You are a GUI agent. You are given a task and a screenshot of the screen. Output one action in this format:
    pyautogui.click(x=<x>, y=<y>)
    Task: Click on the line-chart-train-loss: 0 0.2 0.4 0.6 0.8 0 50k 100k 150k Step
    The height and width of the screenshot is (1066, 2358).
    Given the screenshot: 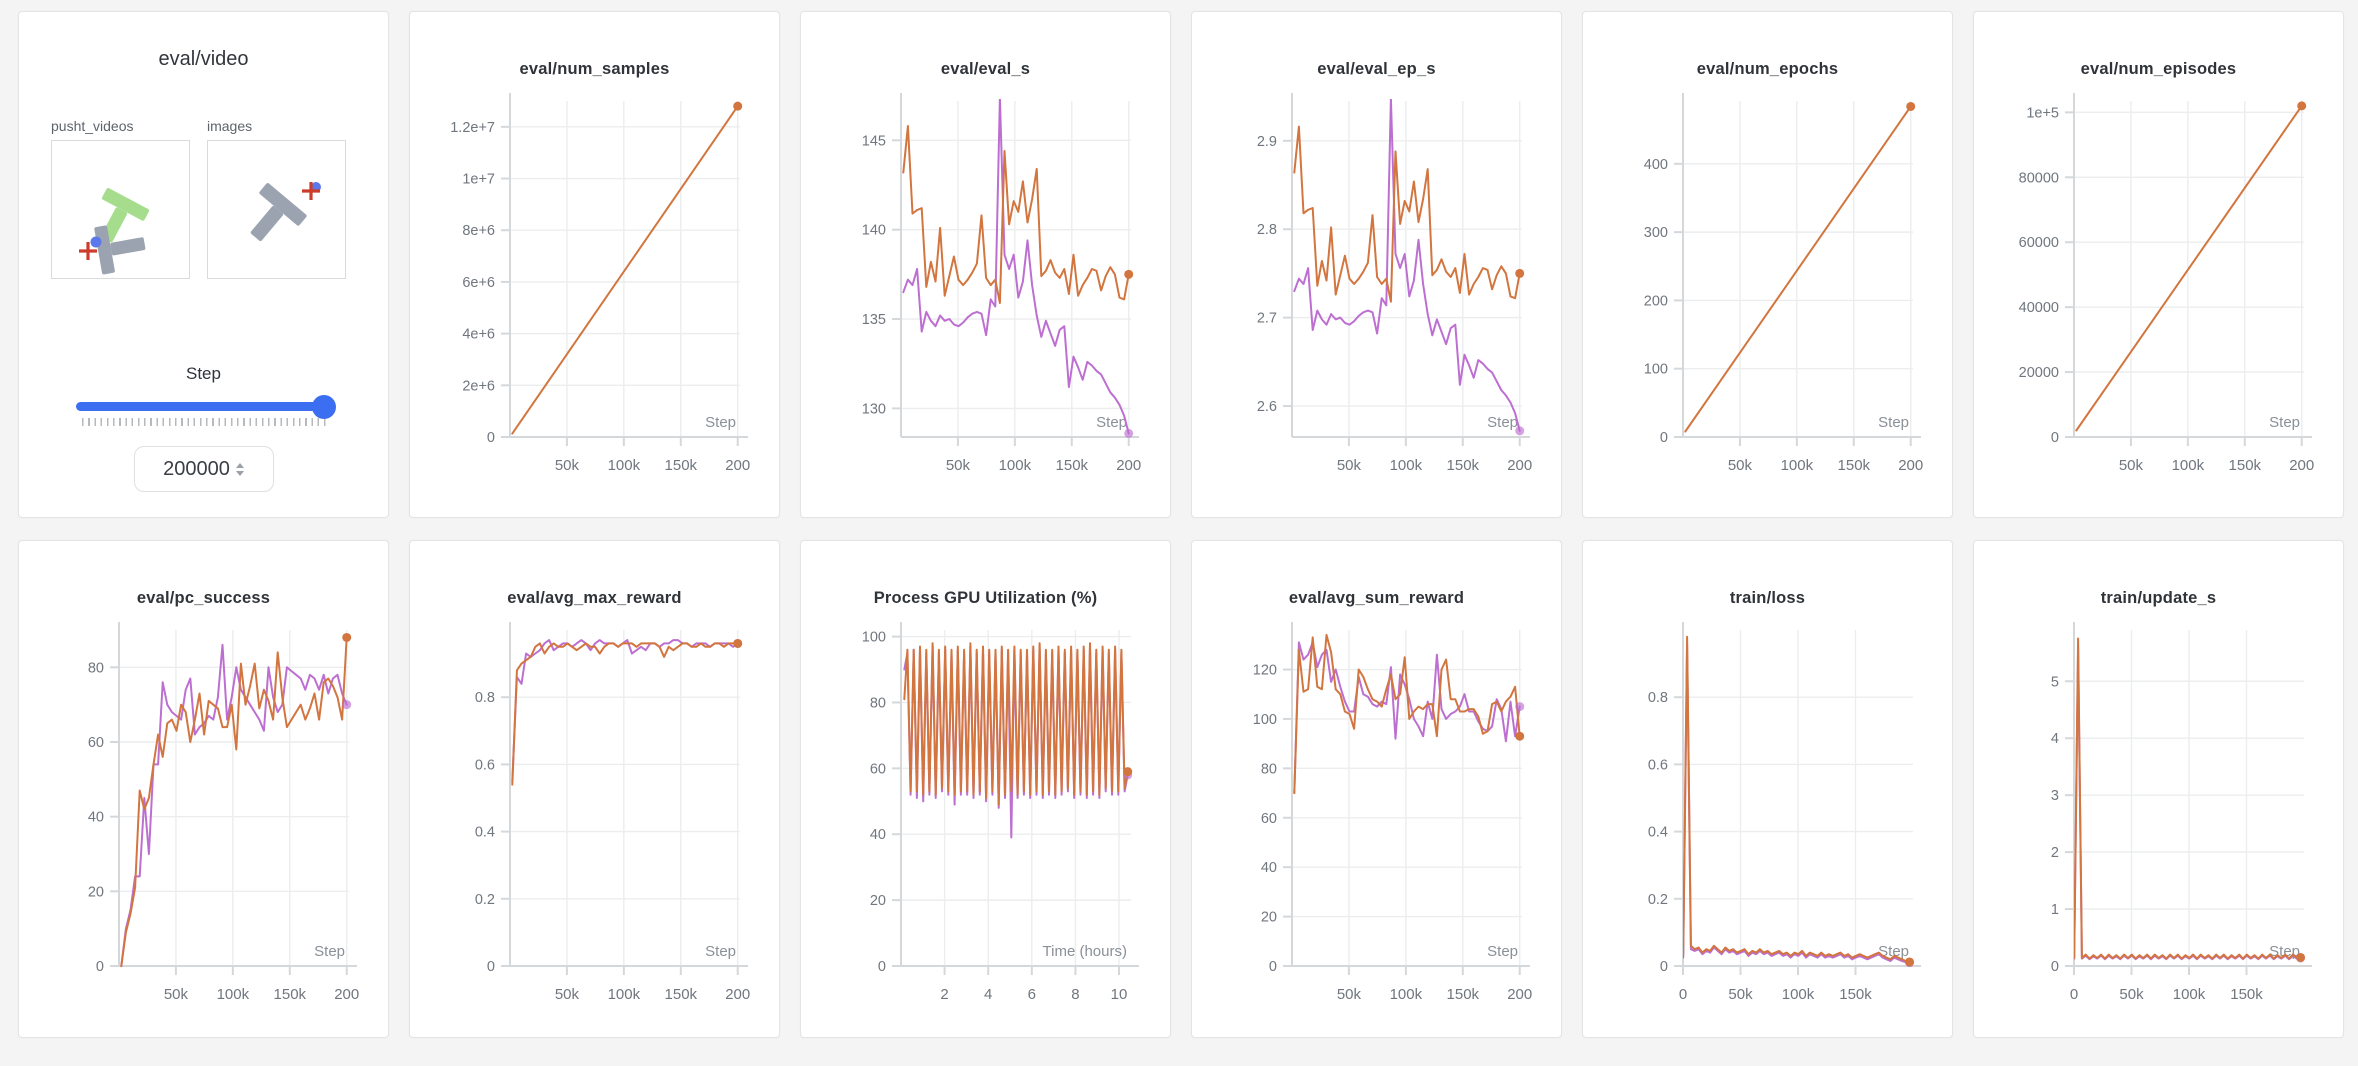 What is the action you would take?
    pyautogui.click(x=1767, y=824)
    